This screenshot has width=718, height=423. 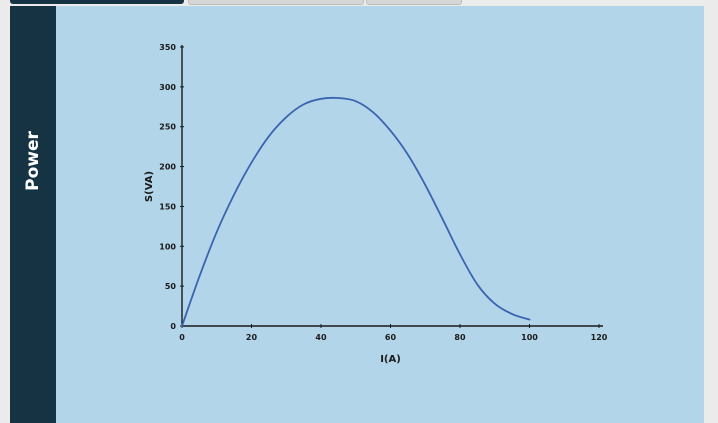 I want to click on y-tick-label: 350, so click(x=167, y=47).